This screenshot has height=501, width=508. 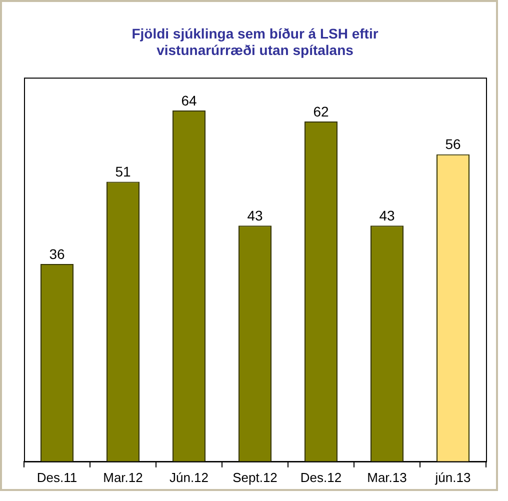 I want to click on data-label: 64, so click(x=189, y=100).